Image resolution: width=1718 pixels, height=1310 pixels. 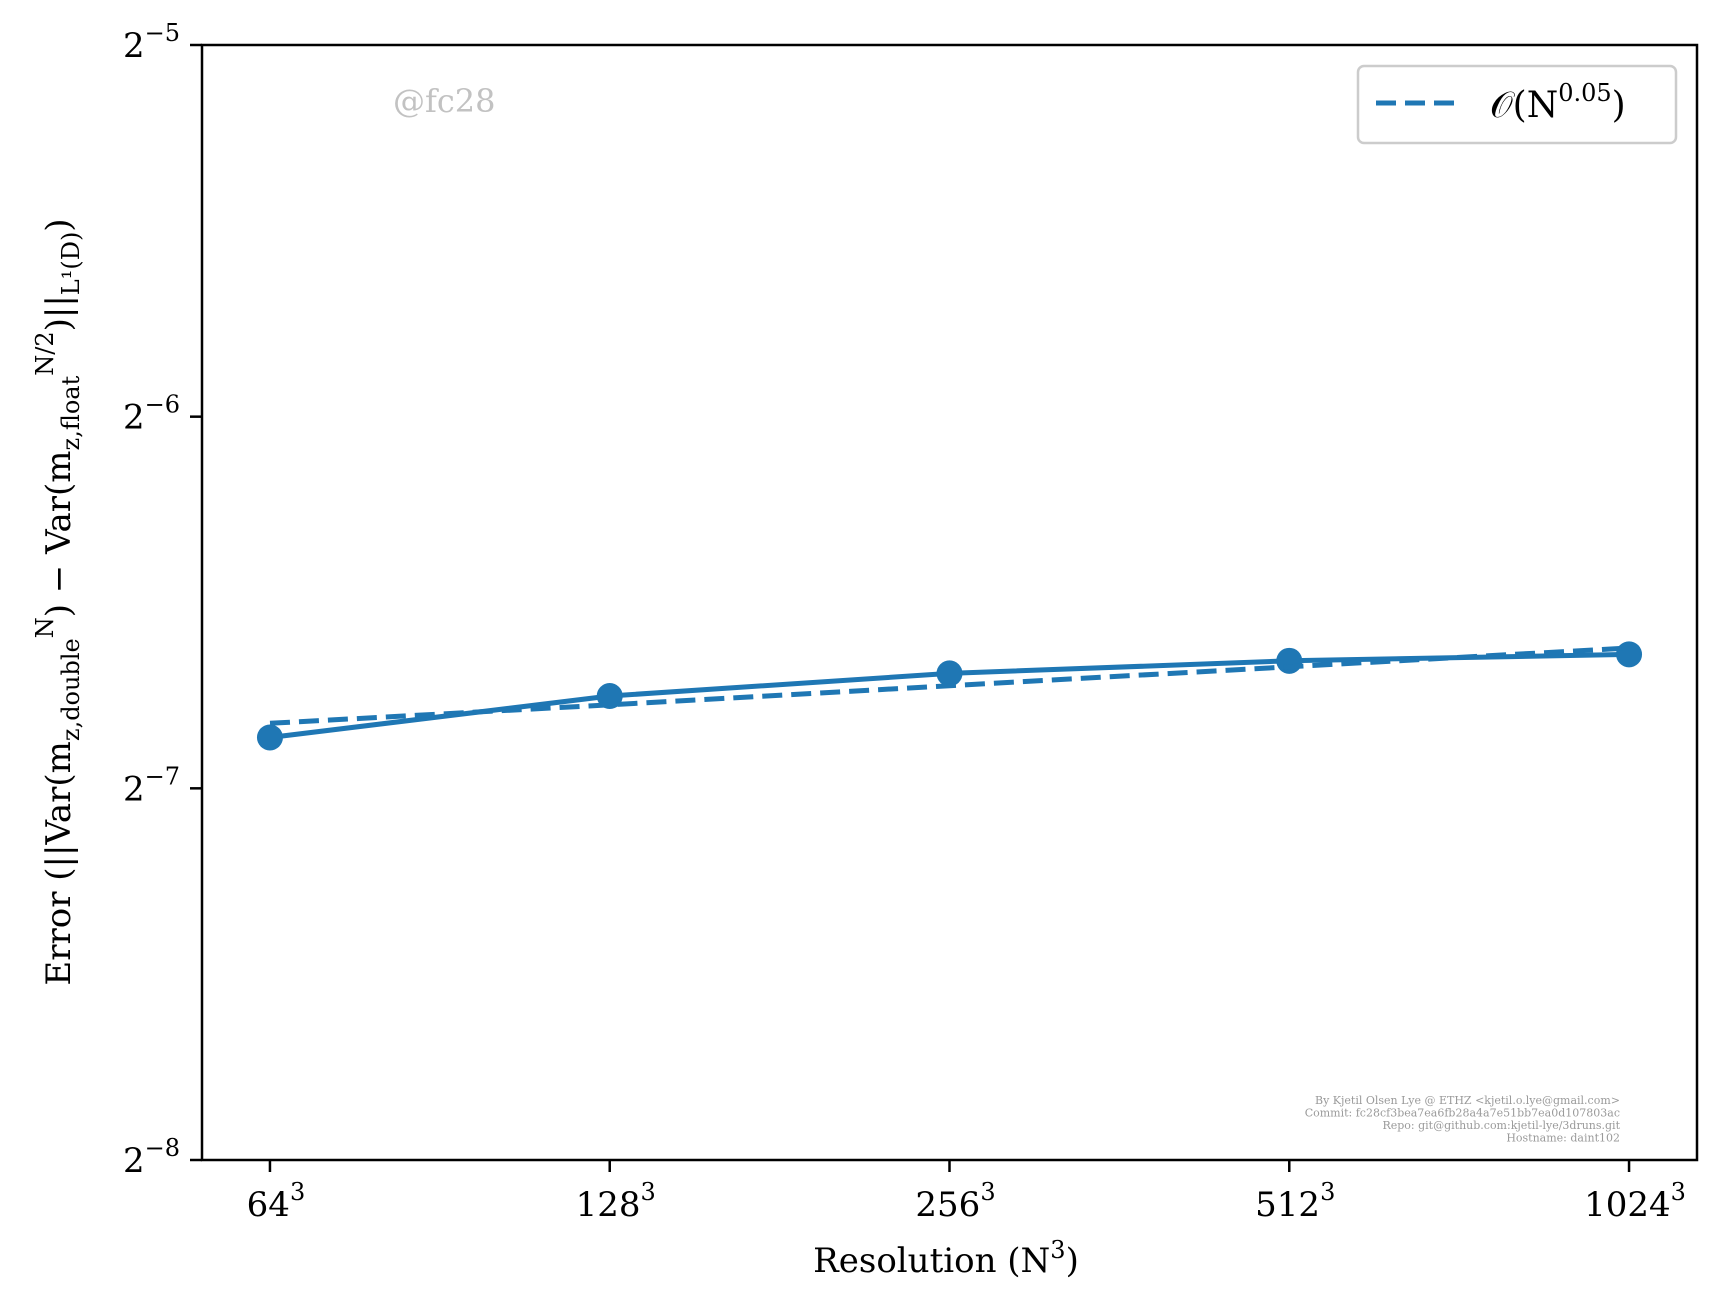 I want to click on y-tick-label-exponent: −7, so click(x=162, y=776).